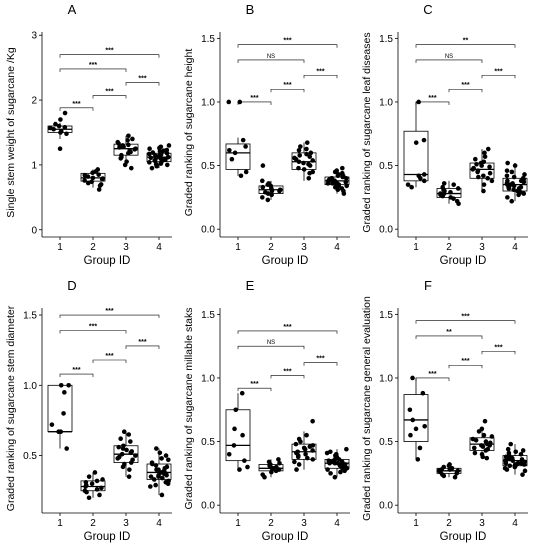 The height and width of the screenshot is (550, 546). What do you see at coordinates (271, 343) in the screenshot?
I see `significance-label: NS` at bounding box center [271, 343].